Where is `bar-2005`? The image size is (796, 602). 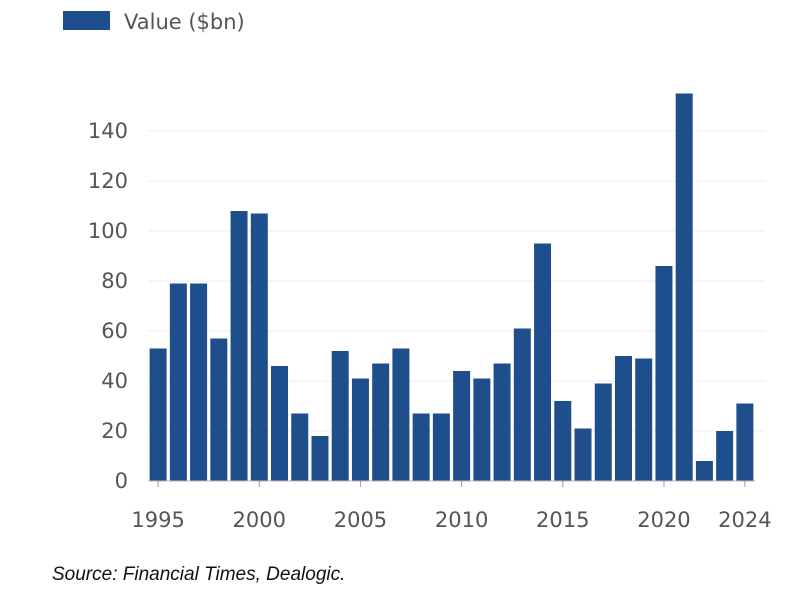 bar-2005 is located at coordinates (360, 429).